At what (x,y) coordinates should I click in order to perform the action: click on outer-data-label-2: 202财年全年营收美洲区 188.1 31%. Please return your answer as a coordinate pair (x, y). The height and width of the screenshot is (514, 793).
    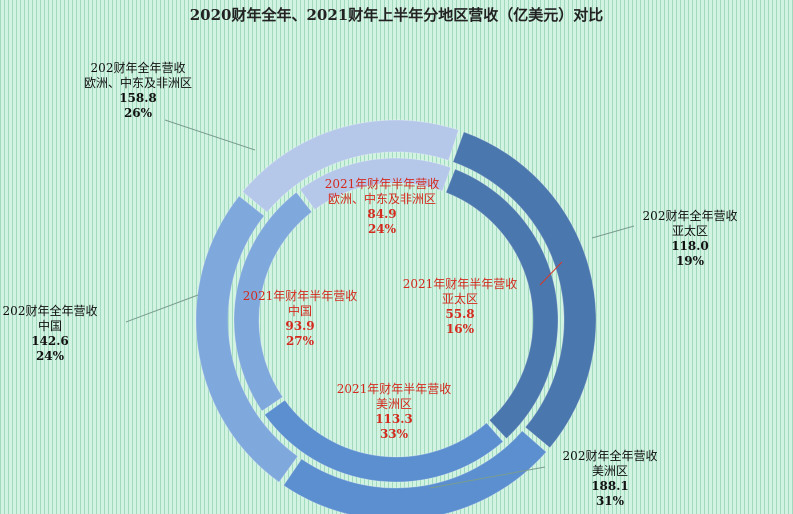
    Looking at the image, I should click on (610, 478).